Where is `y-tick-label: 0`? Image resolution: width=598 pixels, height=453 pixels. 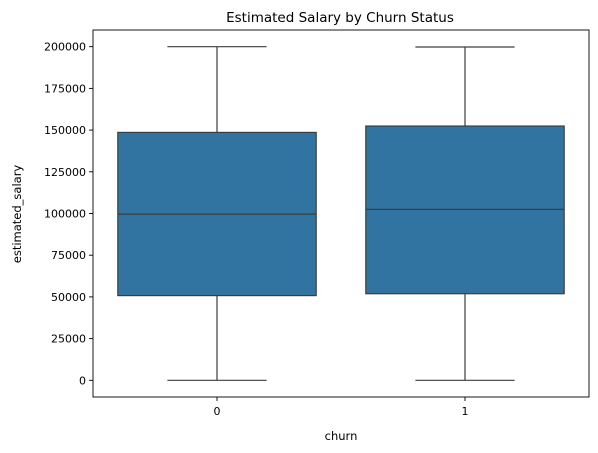
y-tick-label: 0 is located at coordinates (82, 380).